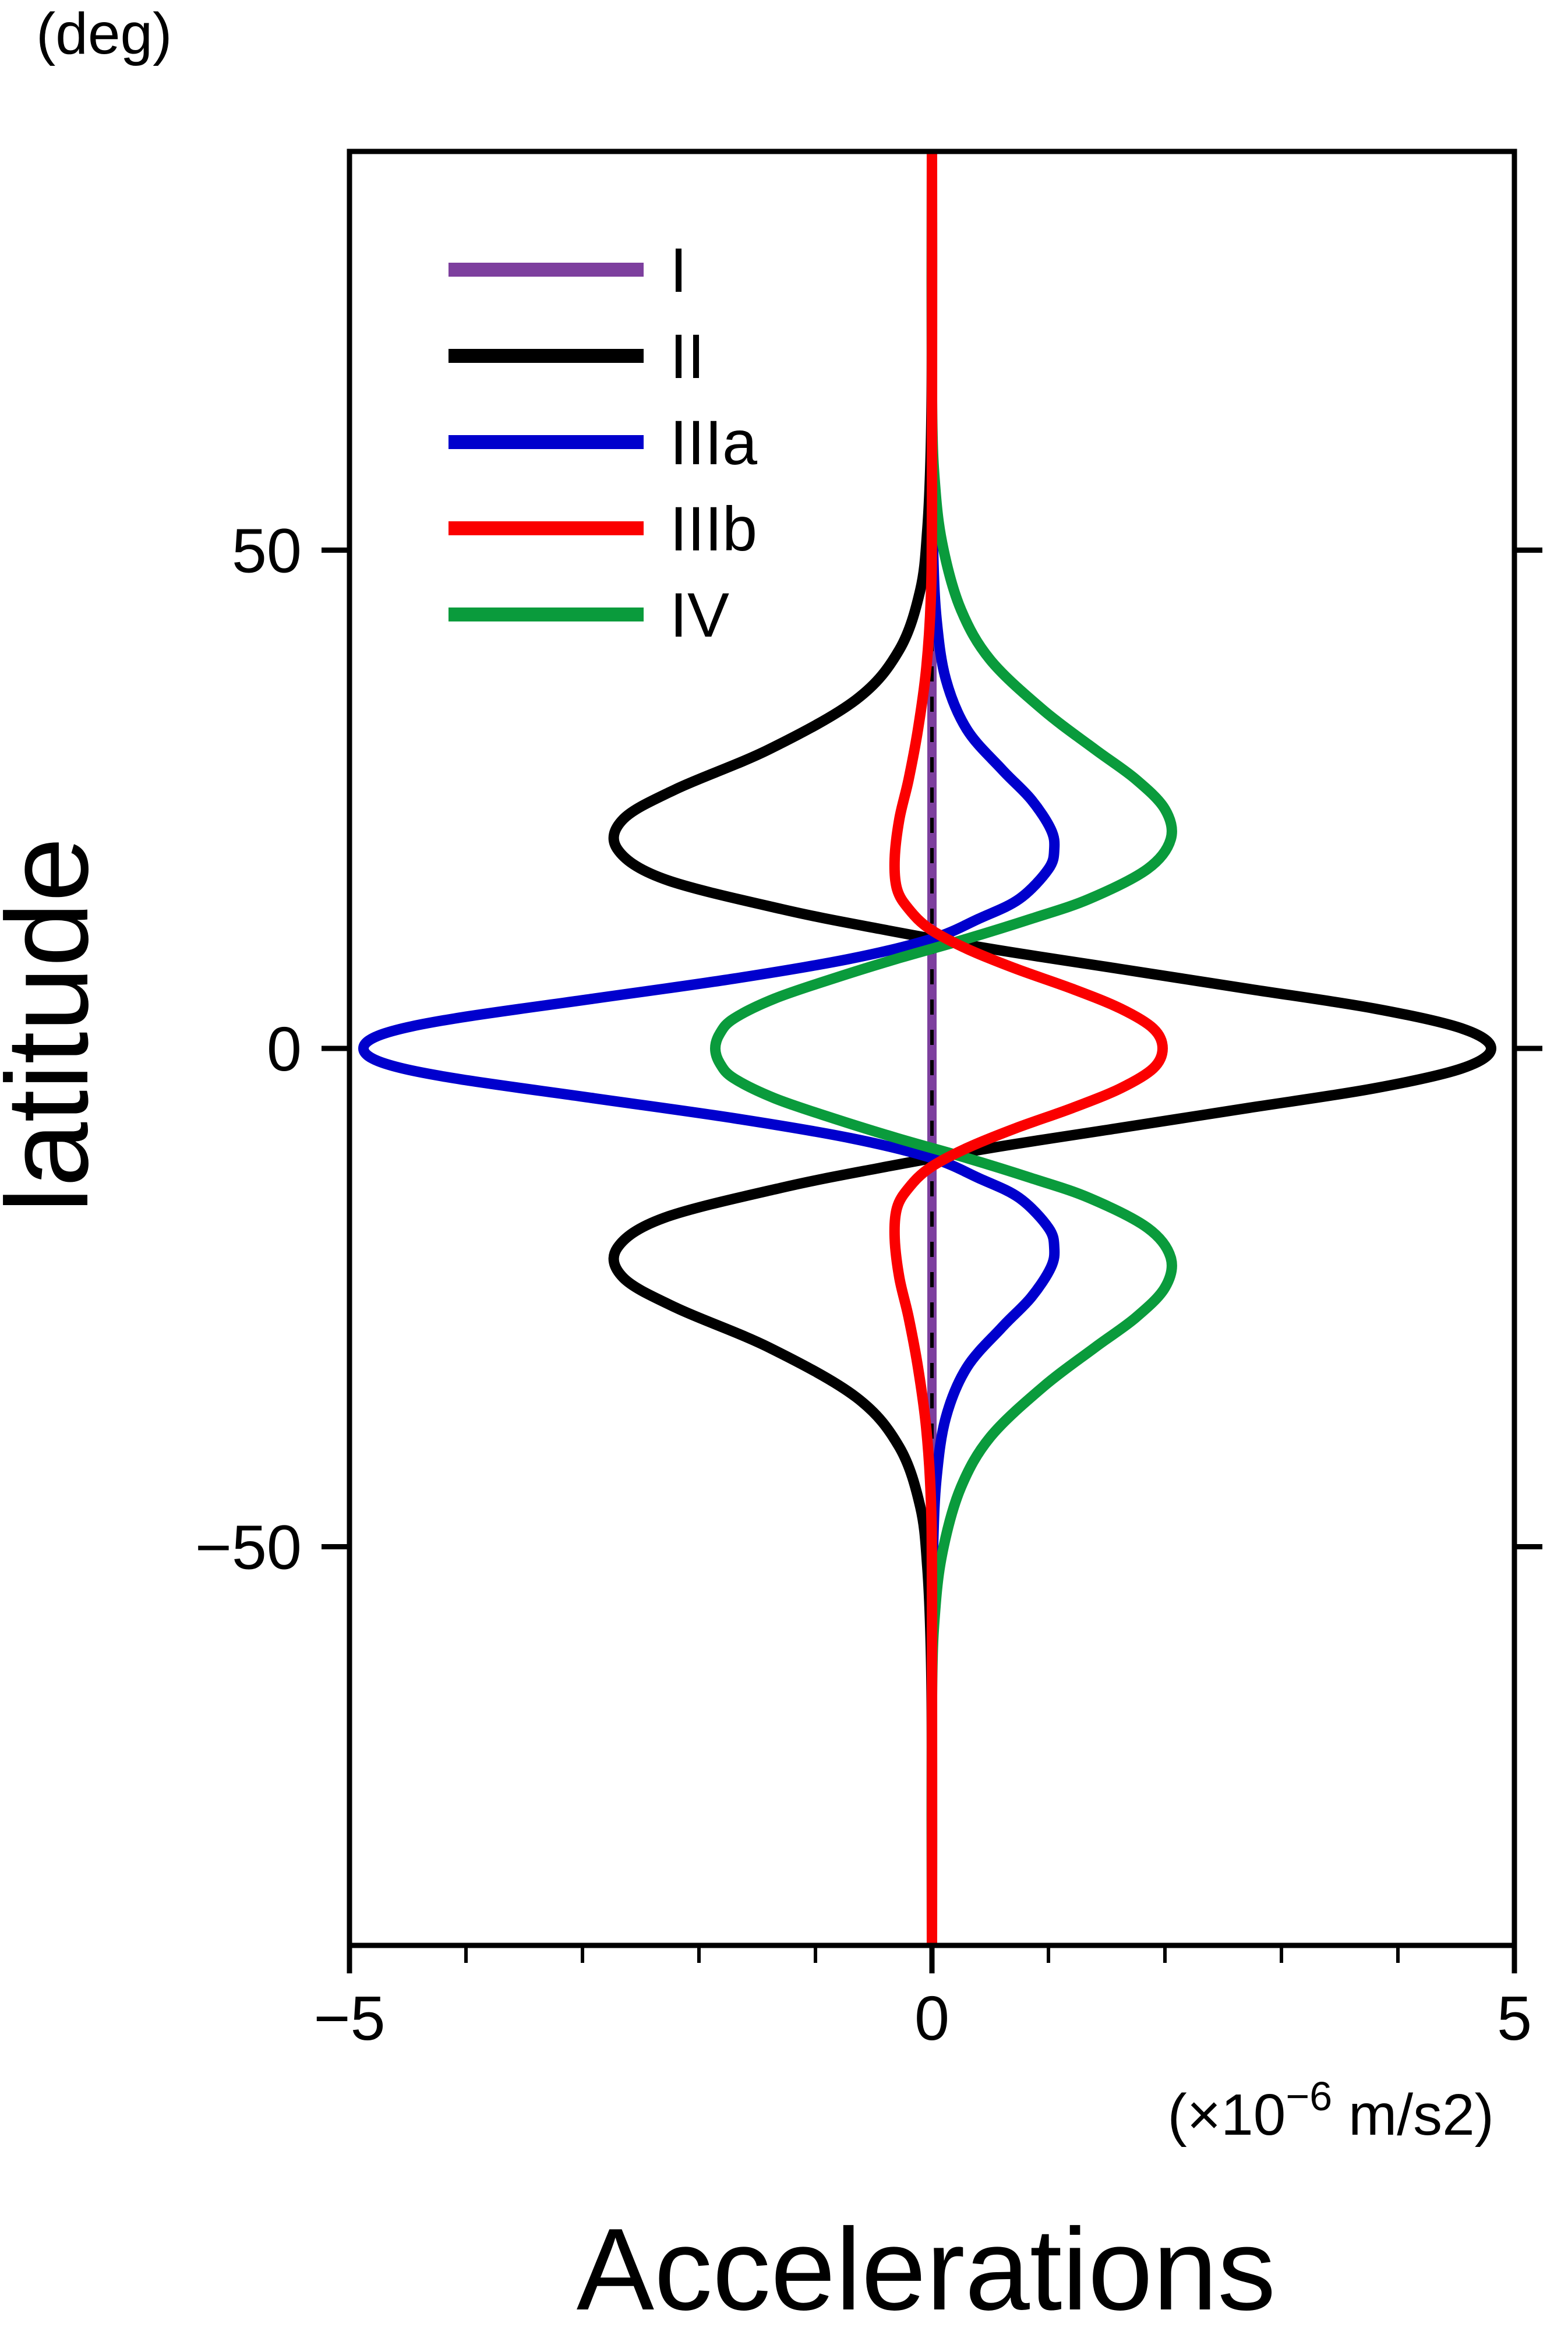 The width and height of the screenshot is (1568, 2331). What do you see at coordinates (932, 2018) in the screenshot?
I see `x-tick-label: 0` at bounding box center [932, 2018].